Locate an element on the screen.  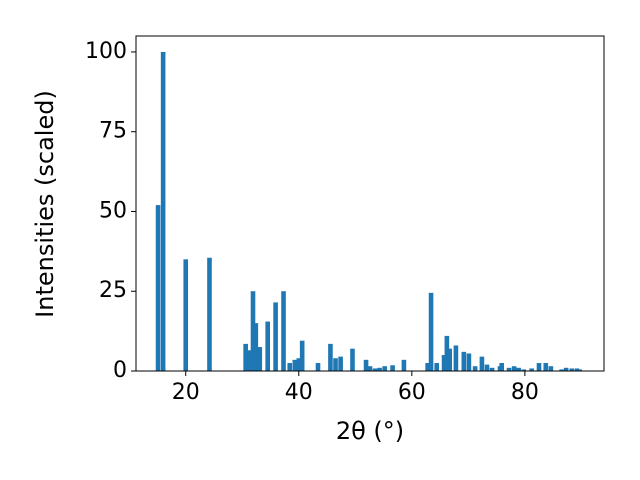
y-tick-label: 25 is located at coordinates (113, 290).